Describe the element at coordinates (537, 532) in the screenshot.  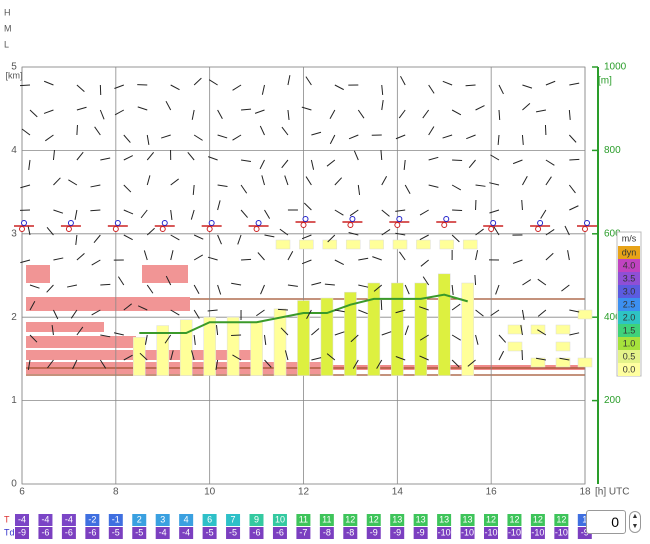
I see `dew-value: -10` at that location.